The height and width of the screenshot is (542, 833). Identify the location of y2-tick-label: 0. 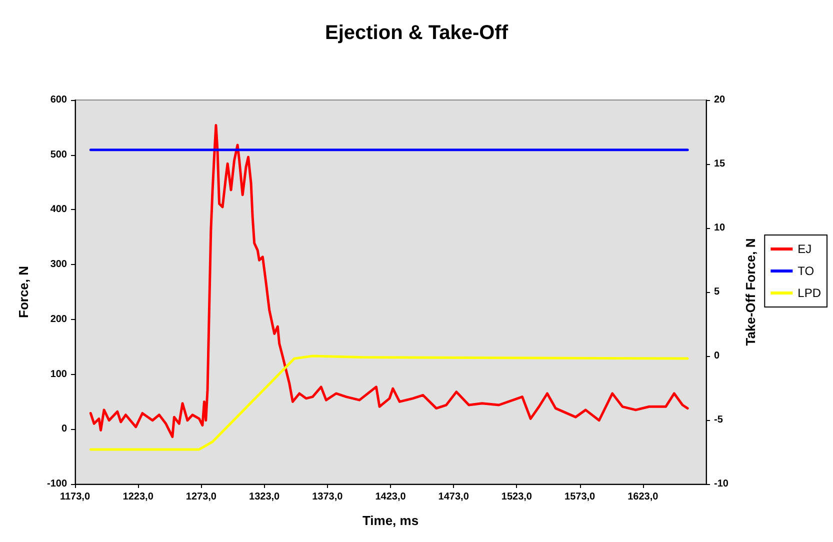
(717, 356).